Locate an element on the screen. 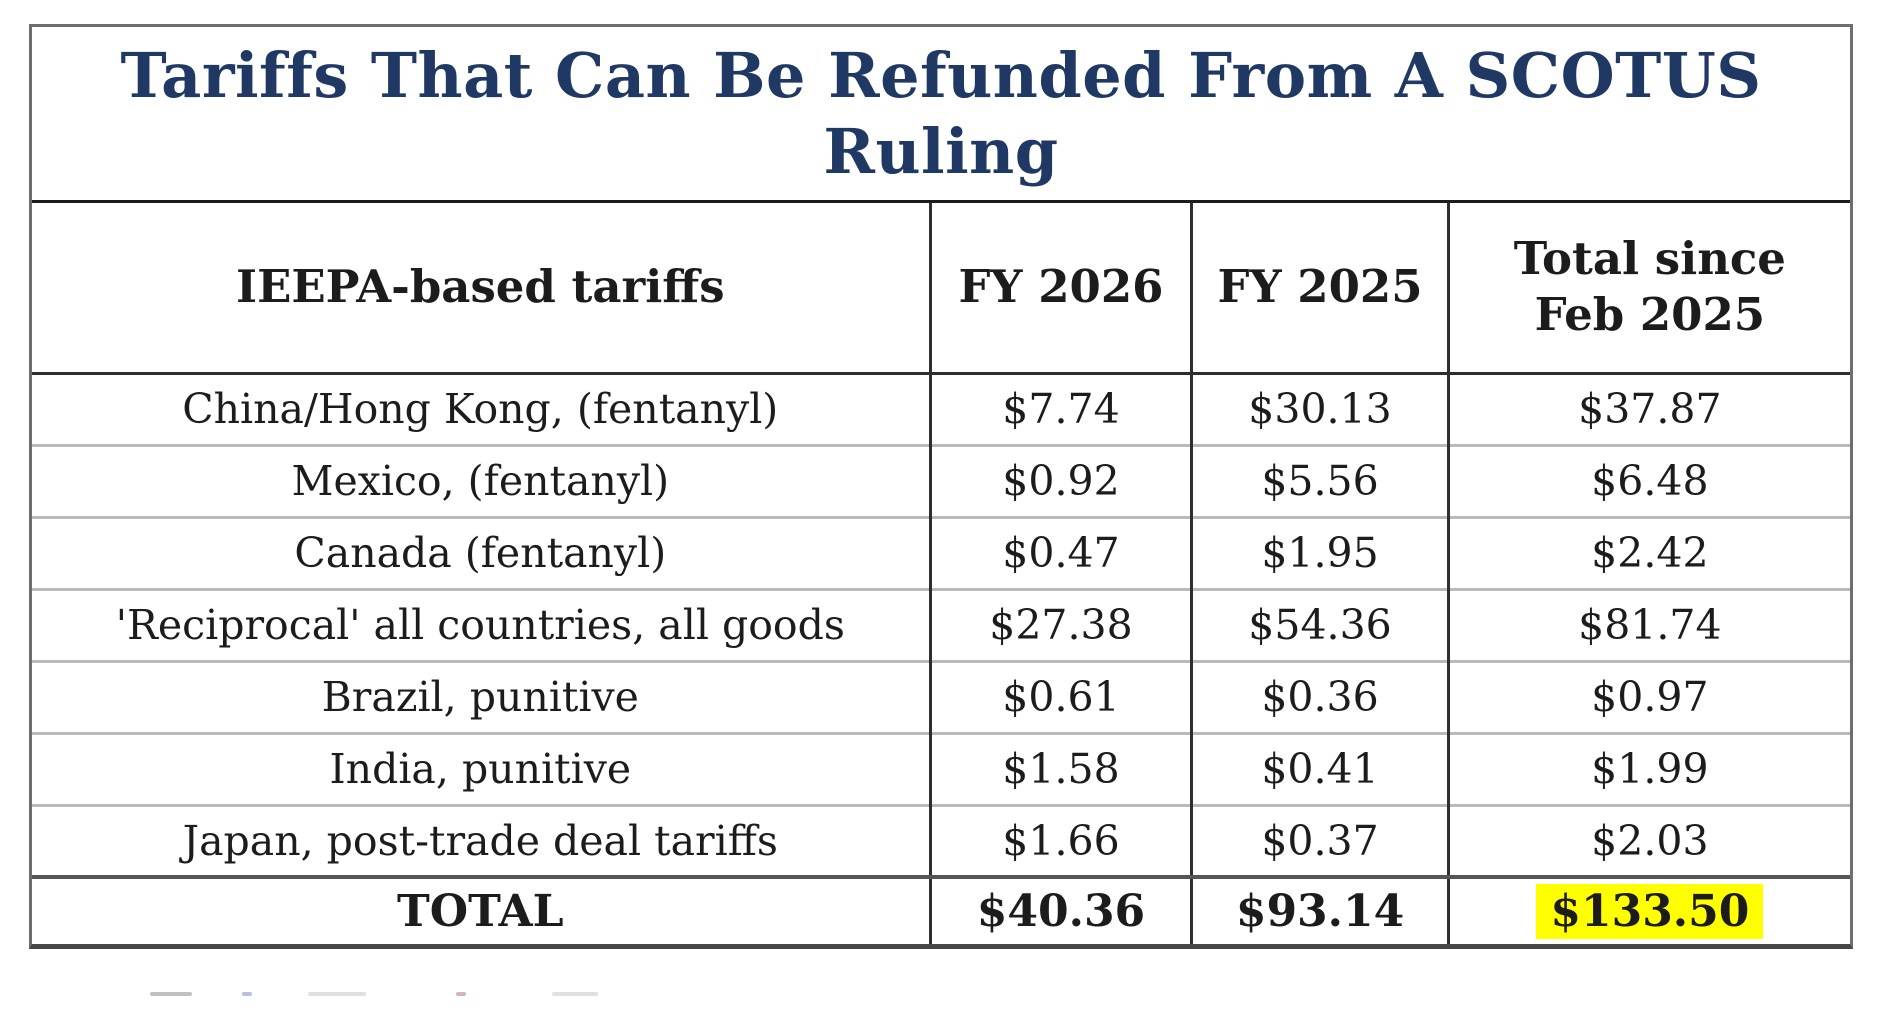 This screenshot has width=1889, height=1014. cell-total: $6.48 is located at coordinates (1648, 480).